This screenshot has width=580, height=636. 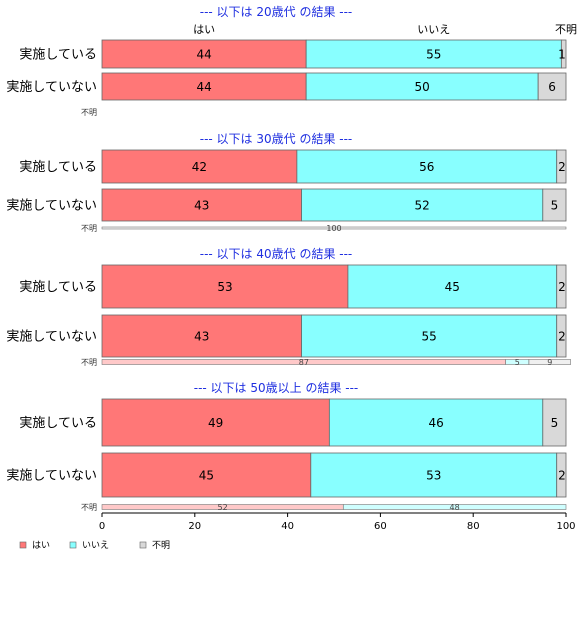 What do you see at coordinates (566, 29) in the screenshot?
I see `category-header-label: 不明` at bounding box center [566, 29].